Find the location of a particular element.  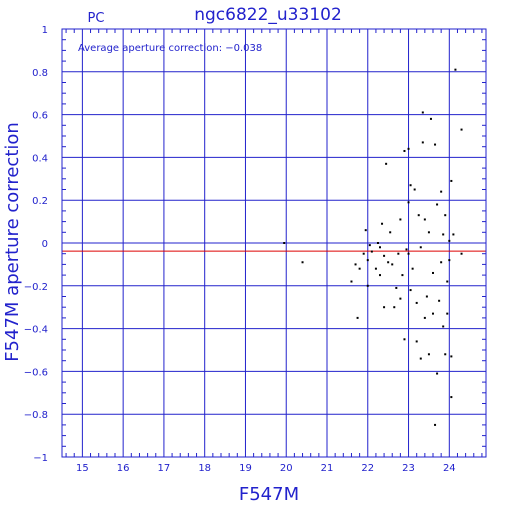

y-tick-label: 0 is located at coordinates (45, 244).